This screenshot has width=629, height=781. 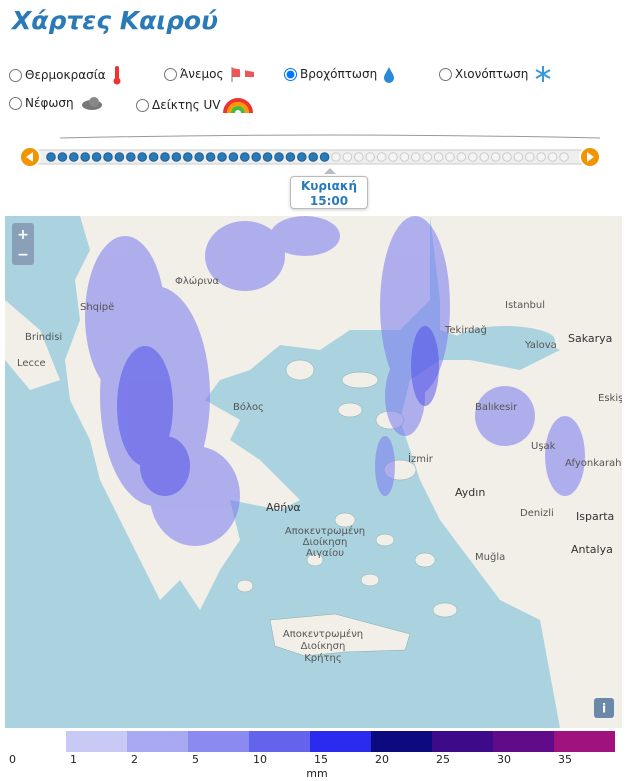 I want to click on option-label: Βροχόπτωση, so click(x=339, y=74).